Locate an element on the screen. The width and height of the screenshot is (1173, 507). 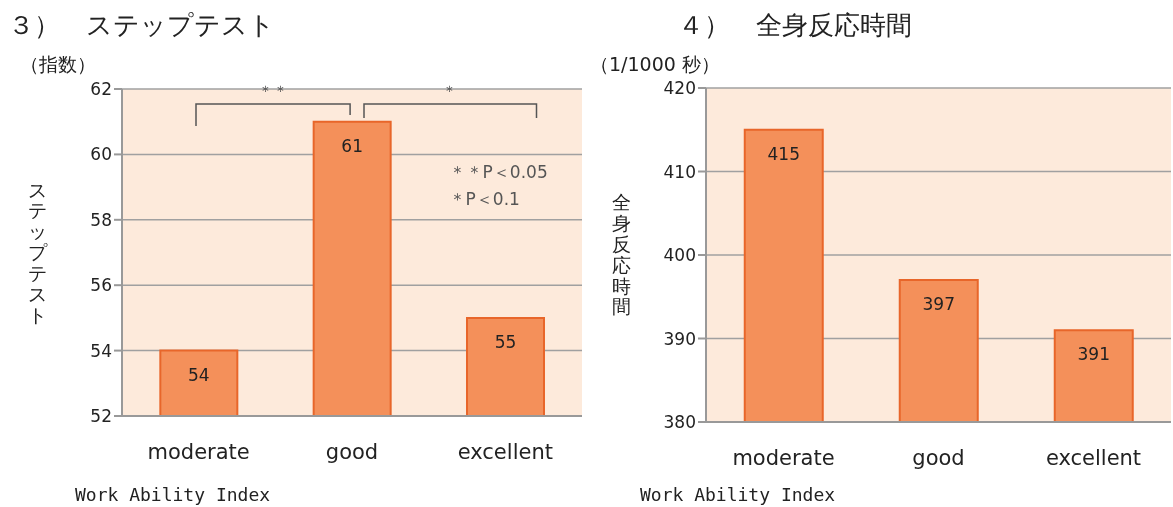
annotation: ＊＊P＜0.05 is located at coordinates (498, 172).